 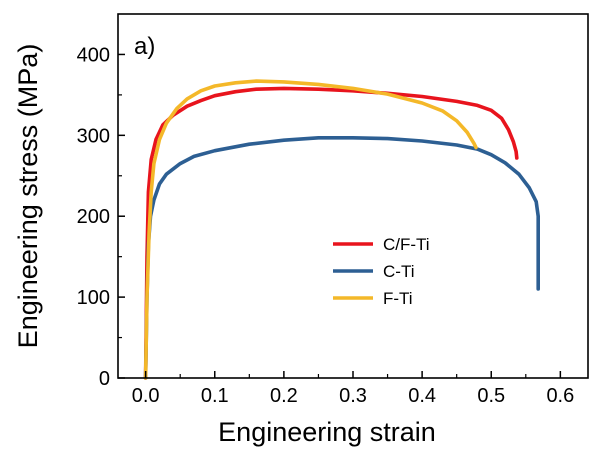 What do you see at coordinates (93, 136) in the screenshot?
I see `y-tick-label: 300` at bounding box center [93, 136].